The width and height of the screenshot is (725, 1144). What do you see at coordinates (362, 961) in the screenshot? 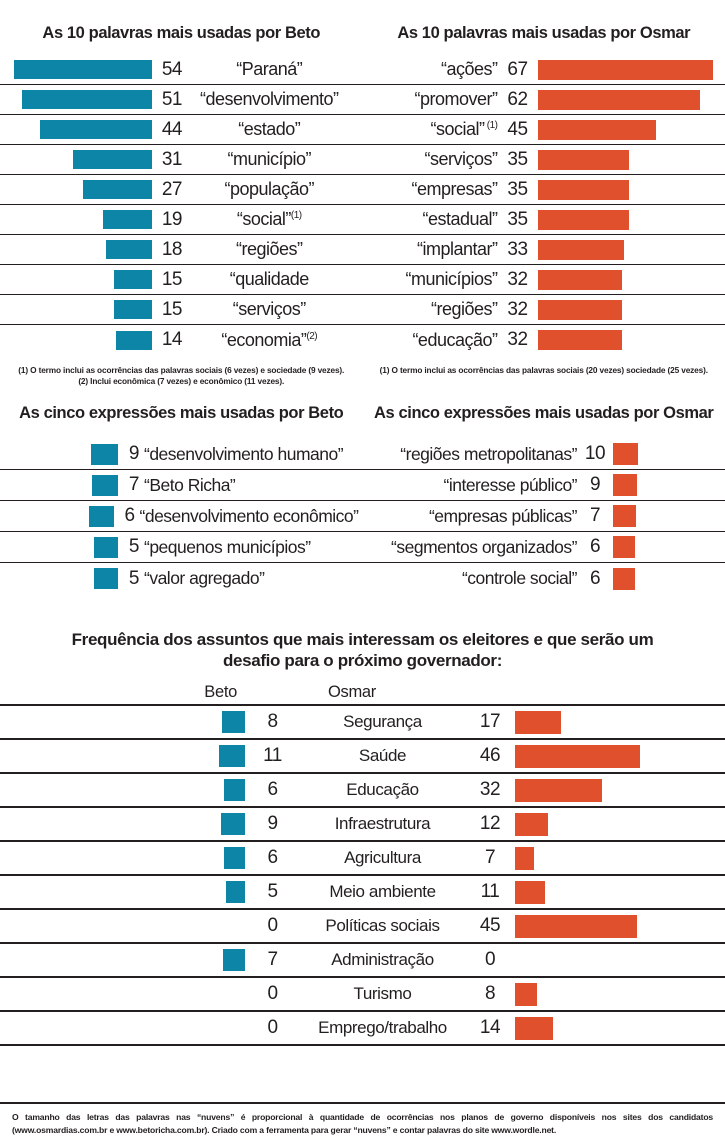
I see `themes-table-row: 7 Administração 0` at bounding box center [362, 961].